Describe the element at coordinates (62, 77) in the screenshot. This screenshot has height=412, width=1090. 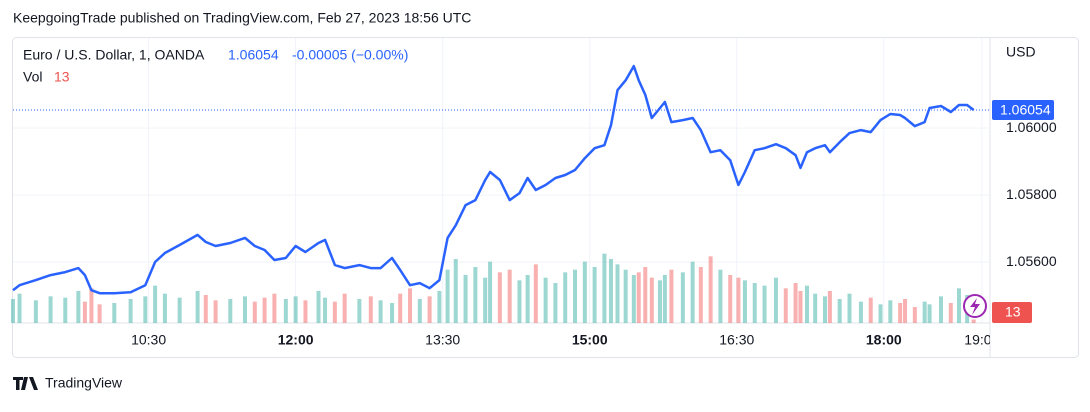
I see `volume-value: 13` at that location.